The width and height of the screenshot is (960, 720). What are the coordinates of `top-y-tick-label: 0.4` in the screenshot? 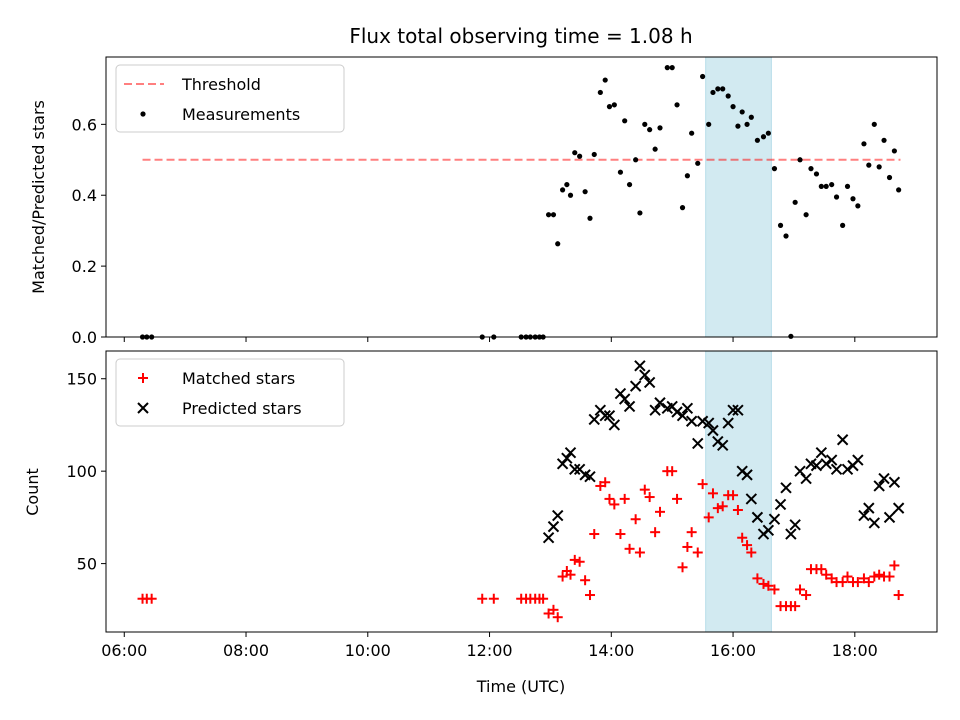 It's located at (84, 195).